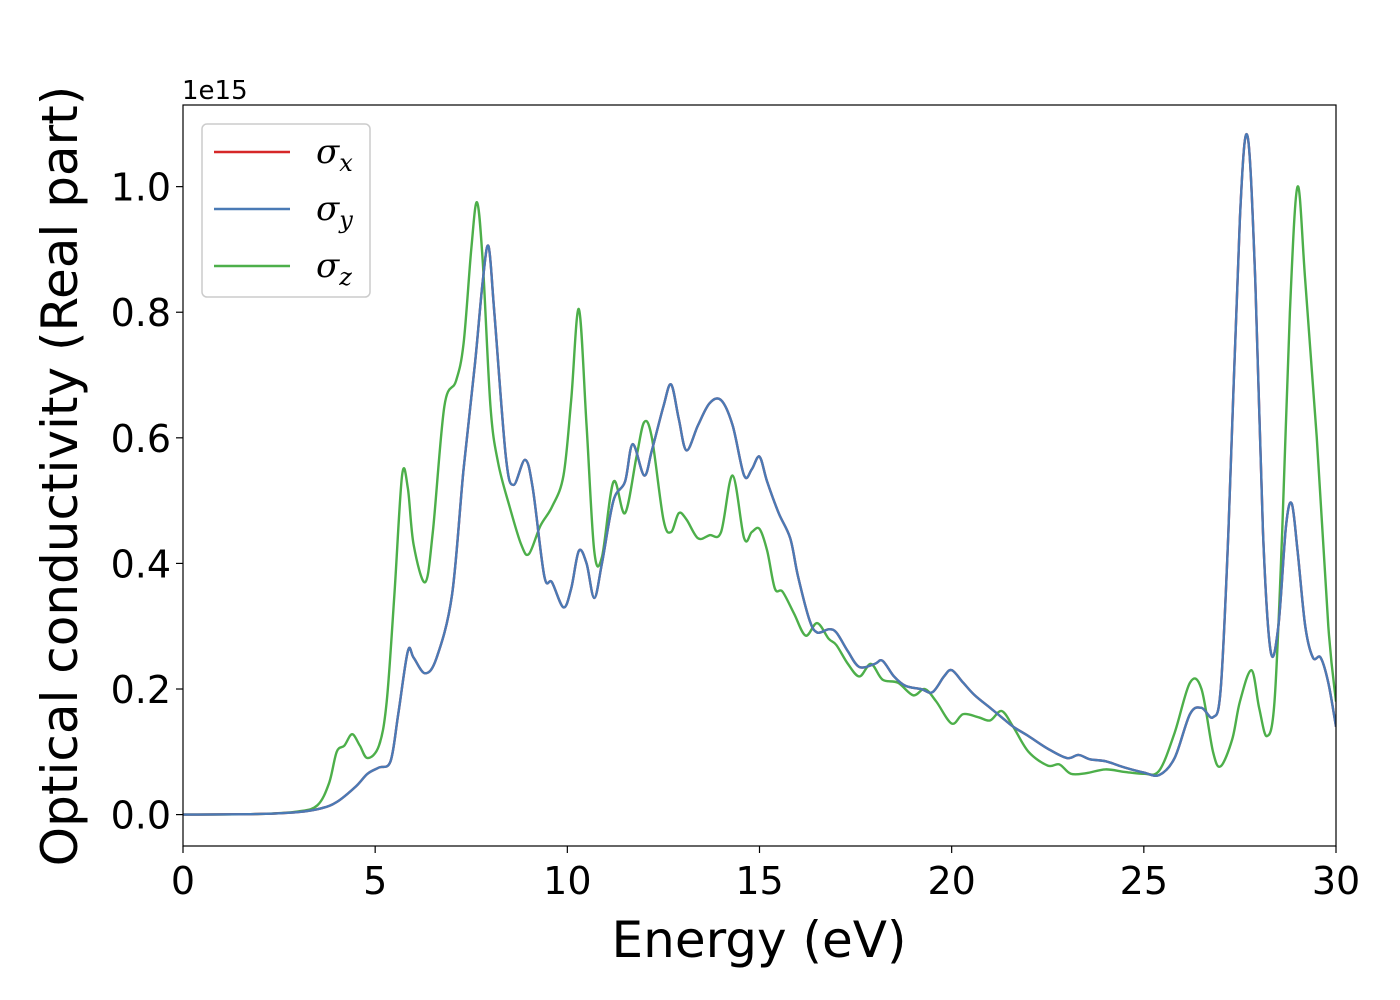 This screenshot has width=1400, height=1000. What do you see at coordinates (215, 91) in the screenshot?
I see `y-offset-label: 1e15` at bounding box center [215, 91].